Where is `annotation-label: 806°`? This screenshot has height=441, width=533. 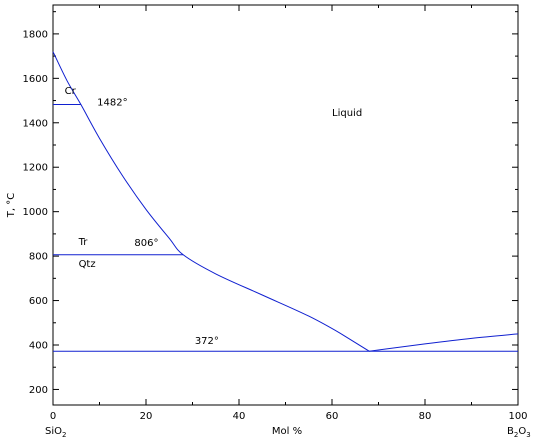
annotation-label: 806° is located at coordinates (146, 243).